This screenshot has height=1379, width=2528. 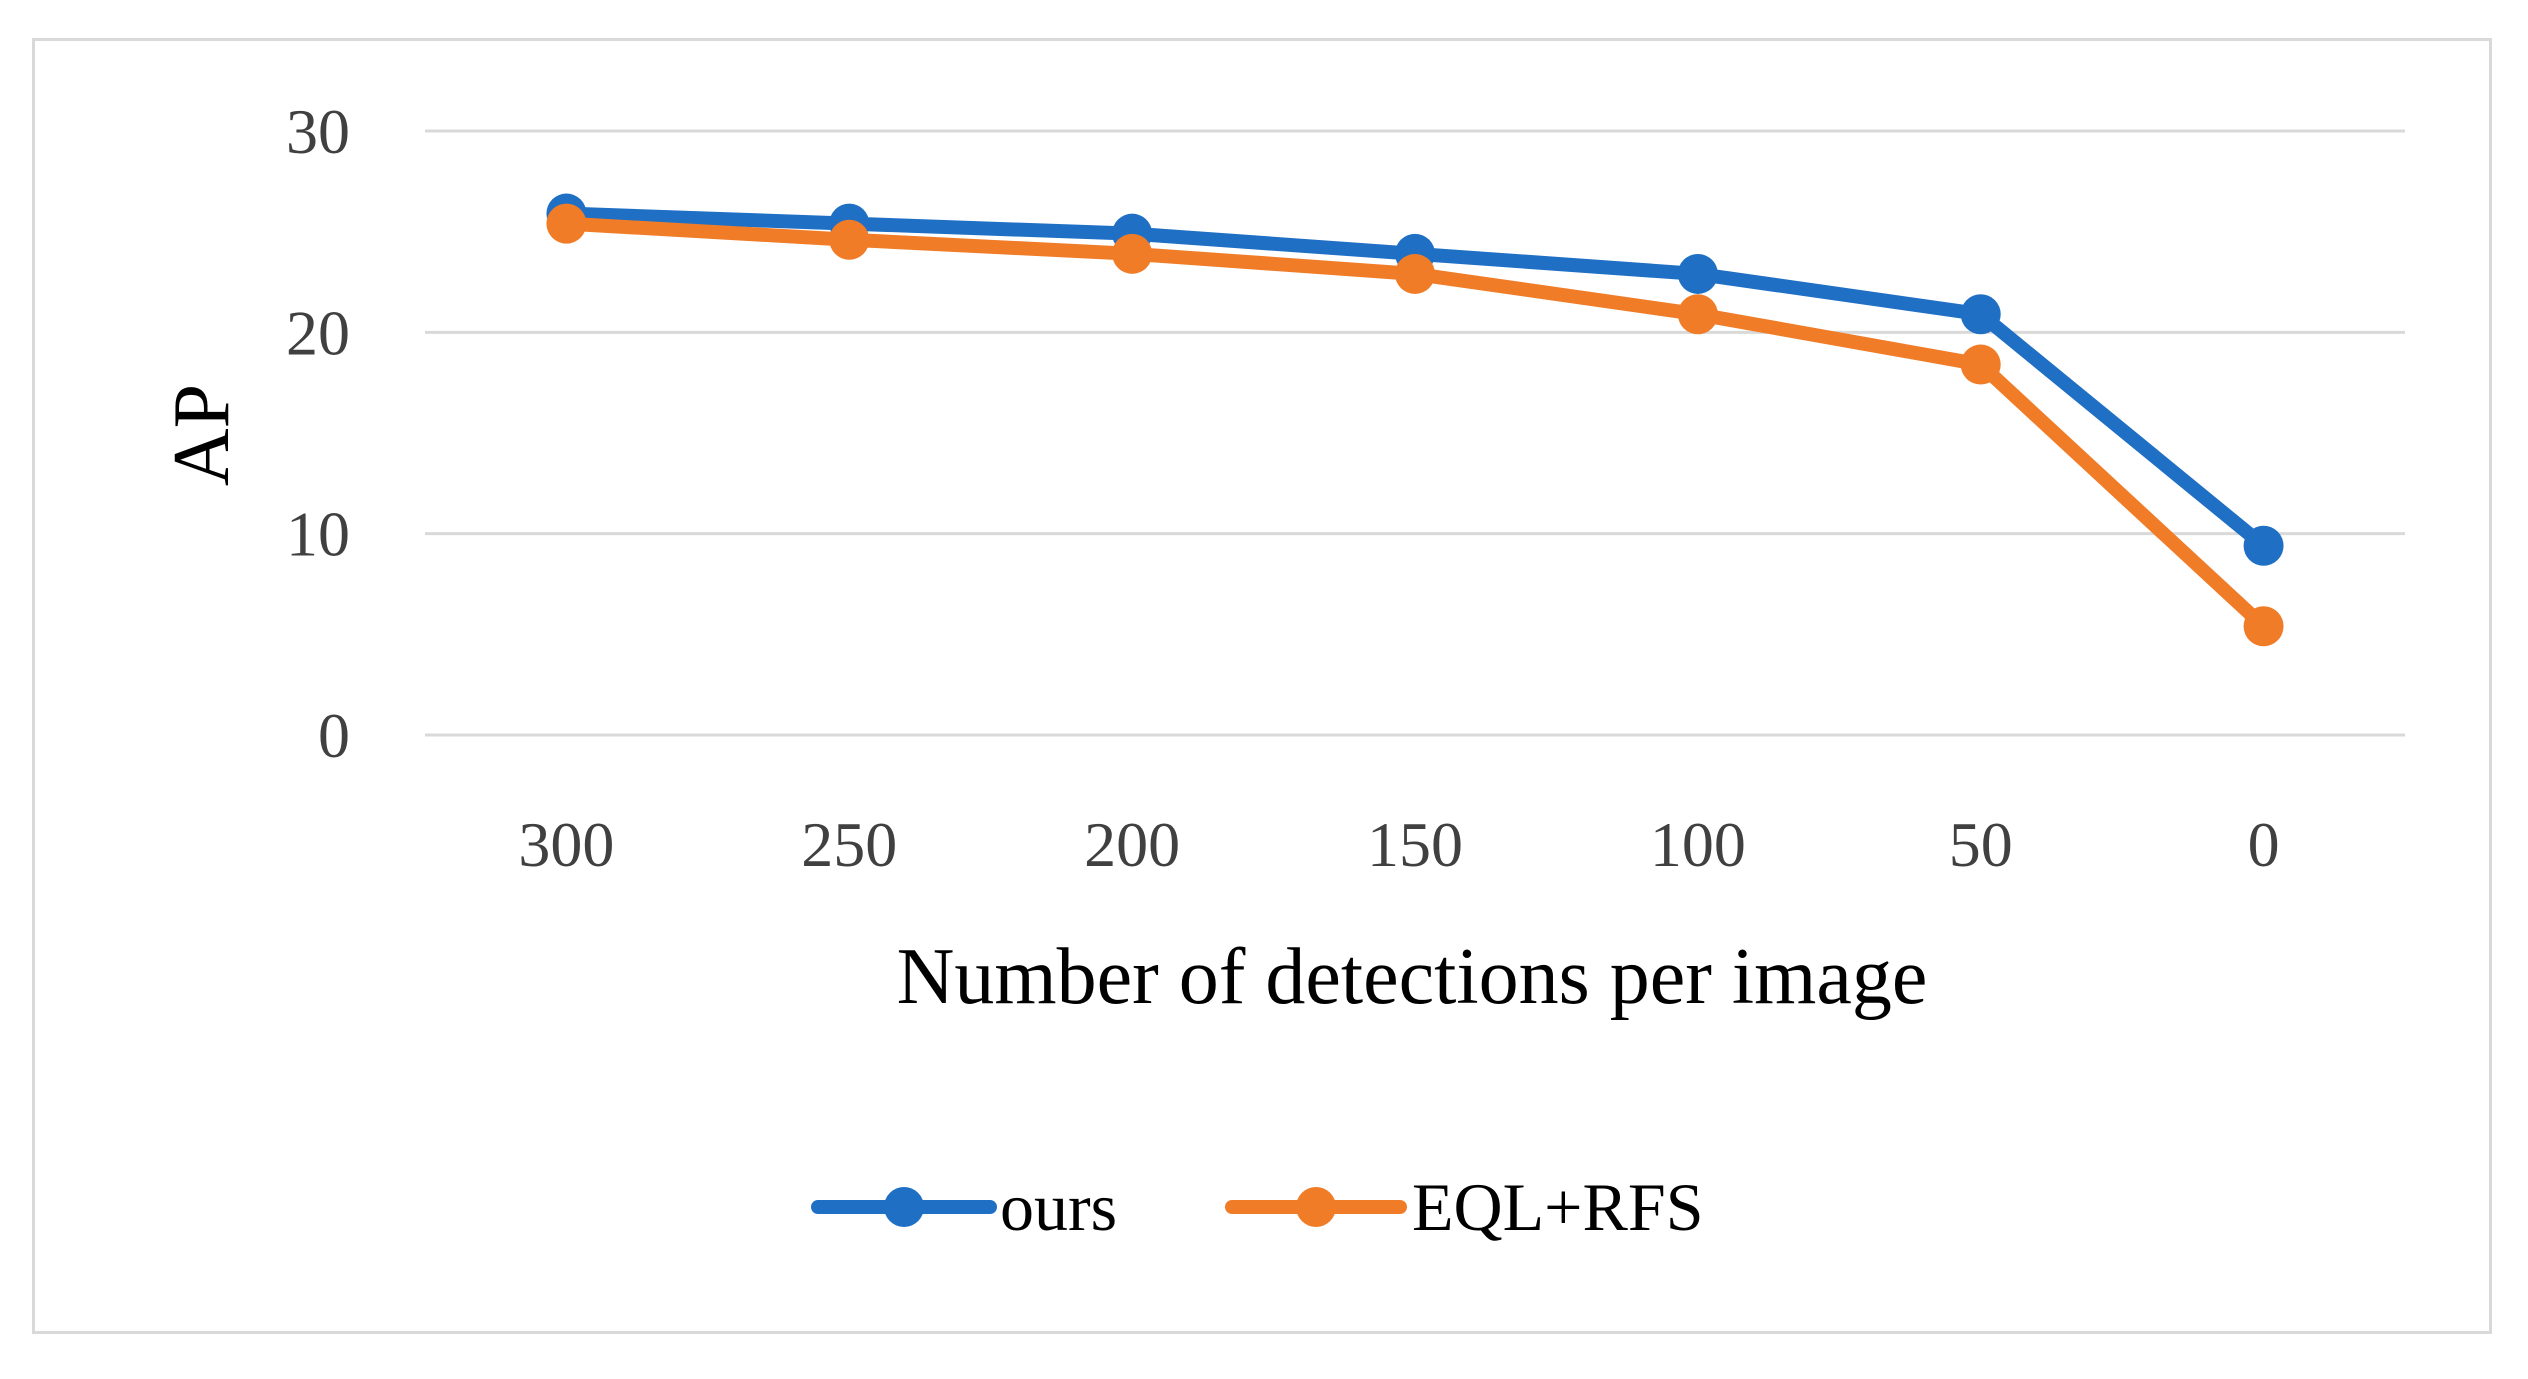 What do you see at coordinates (1415, 844) in the screenshot?
I see `x-tick-label: 150` at bounding box center [1415, 844].